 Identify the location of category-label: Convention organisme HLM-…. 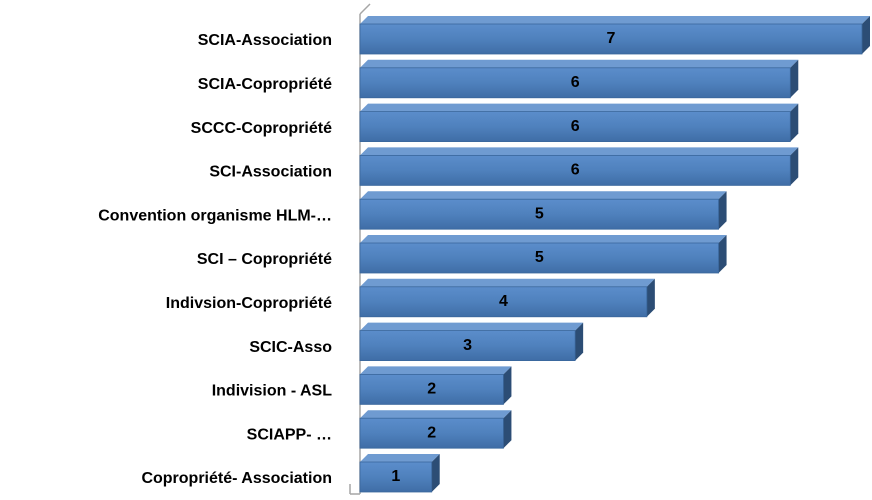
(215, 215).